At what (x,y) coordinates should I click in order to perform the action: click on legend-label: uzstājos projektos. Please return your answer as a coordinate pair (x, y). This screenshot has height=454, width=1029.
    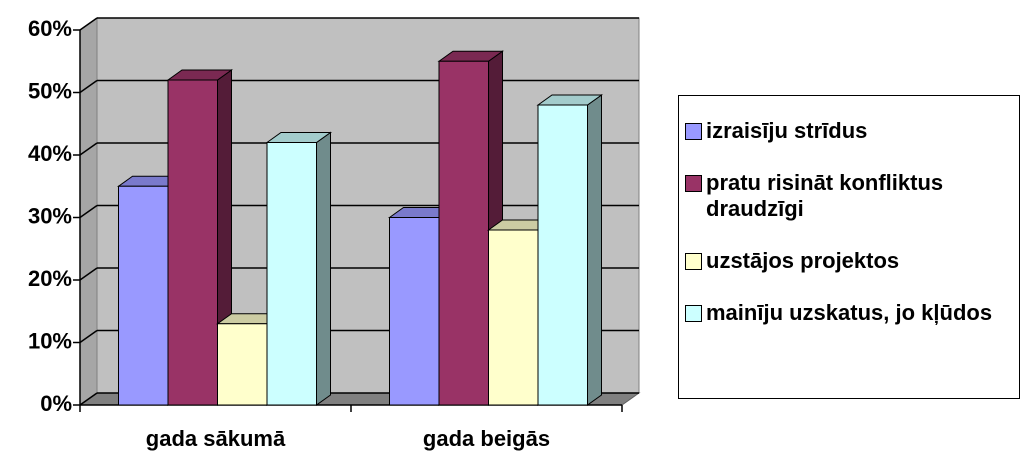
    Looking at the image, I should click on (803, 260).